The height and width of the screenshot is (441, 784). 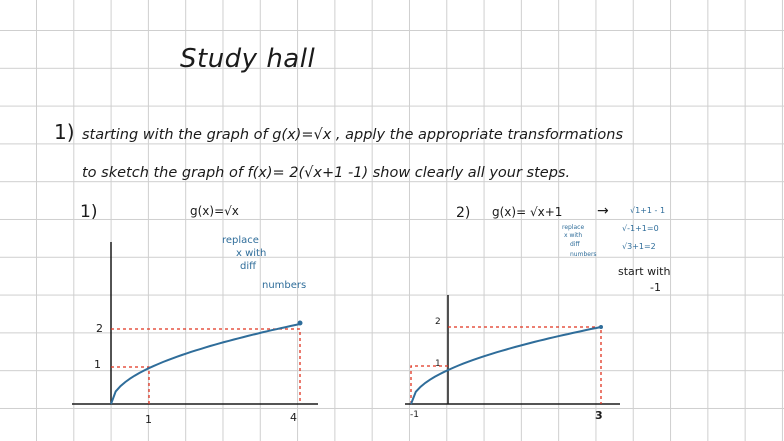 I want to click on step1-note-4: numbers, so click(x=284, y=285).